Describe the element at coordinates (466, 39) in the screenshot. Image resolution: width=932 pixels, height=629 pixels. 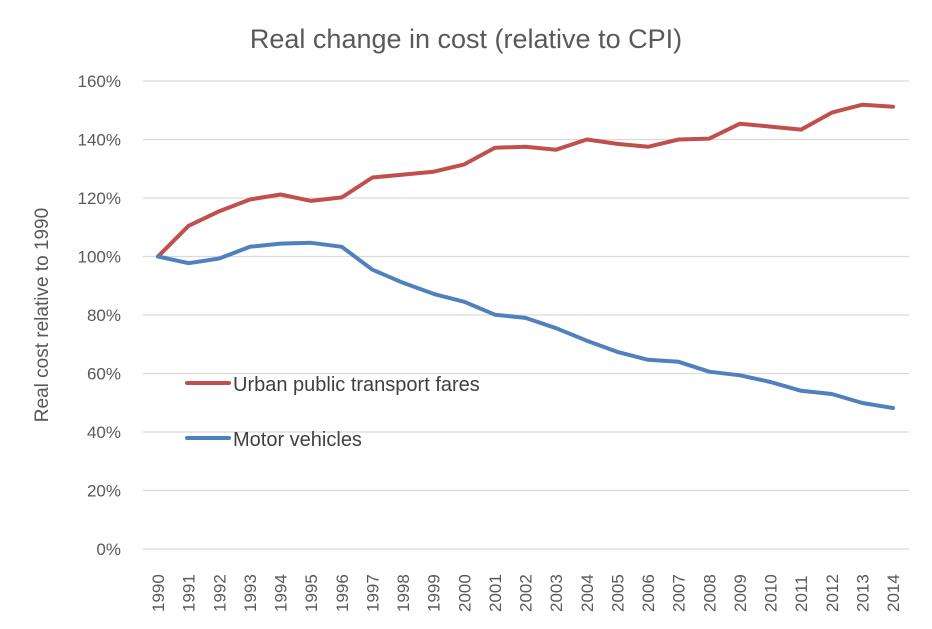
I see `chart-title: Real change in cost (relative to CPI)` at that location.